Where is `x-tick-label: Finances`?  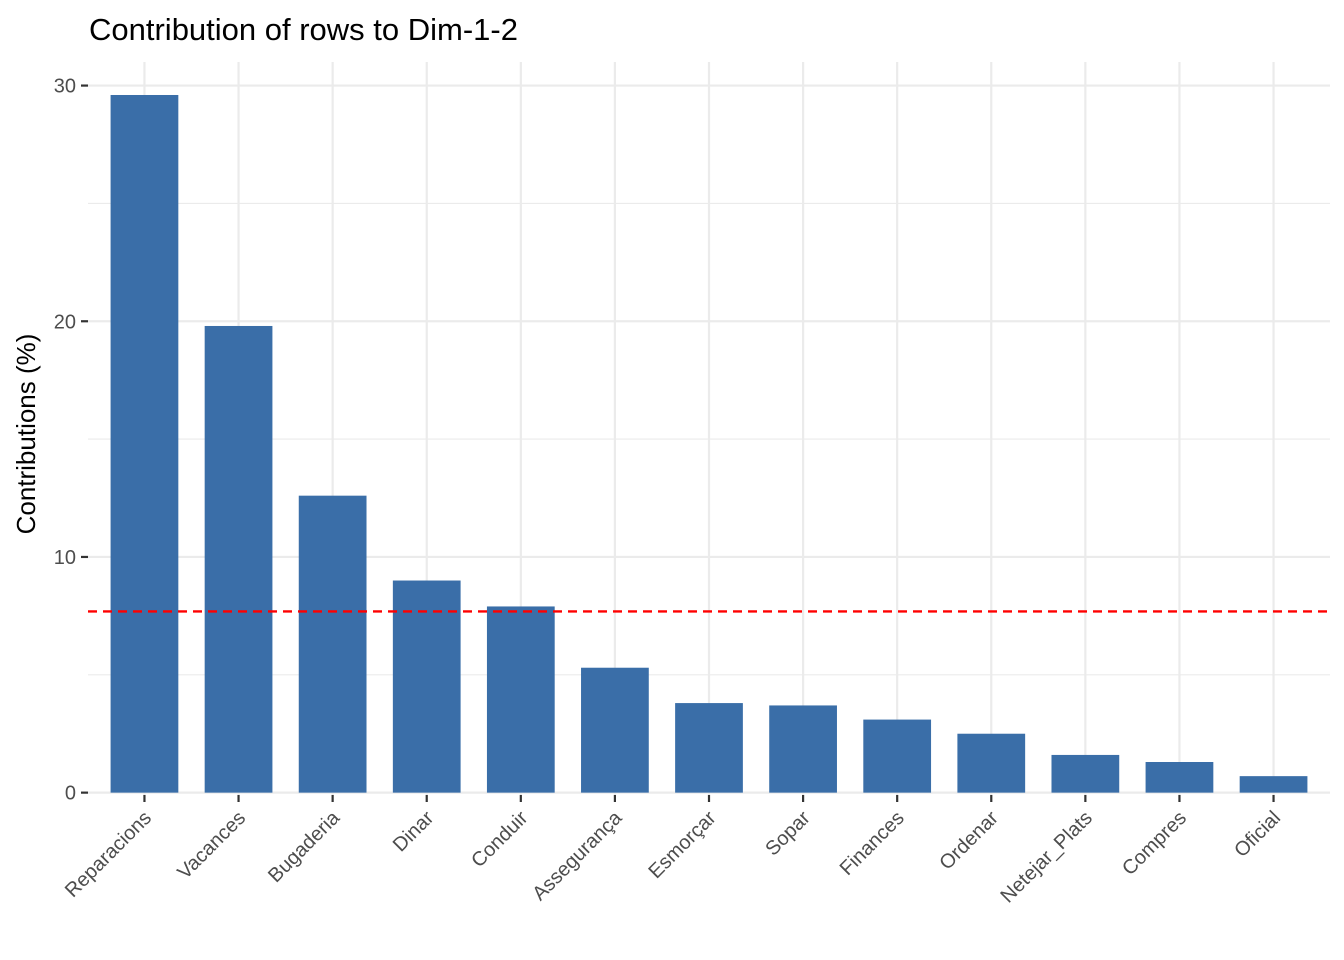
x-tick-label: Finances is located at coordinates (872, 843).